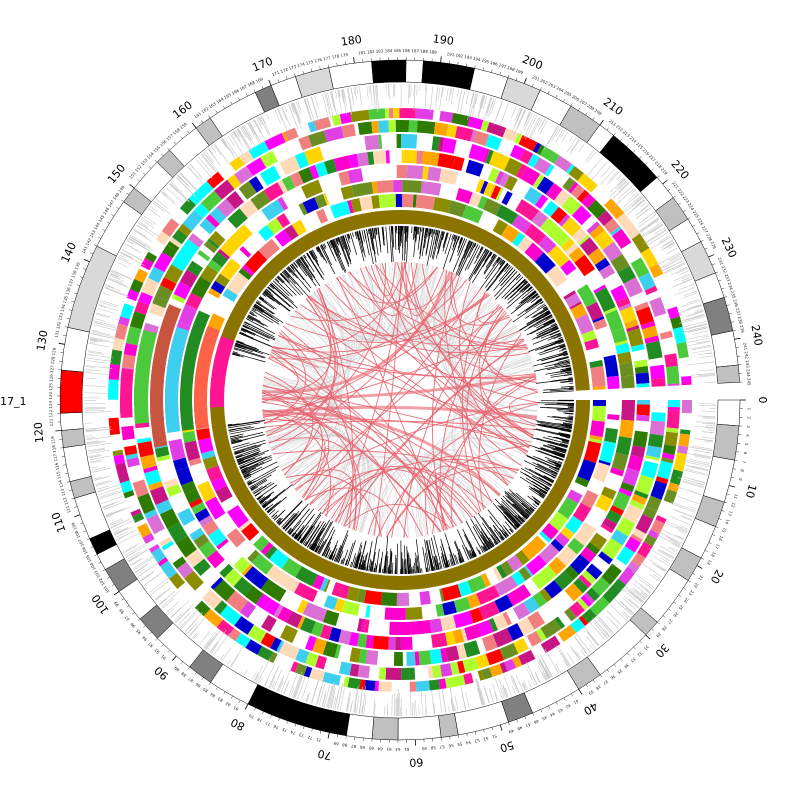 This screenshot has width=800, height=800. What do you see at coordinates (156, 650) in the screenshot?
I see `minor-tick-label: 92` at bounding box center [156, 650].